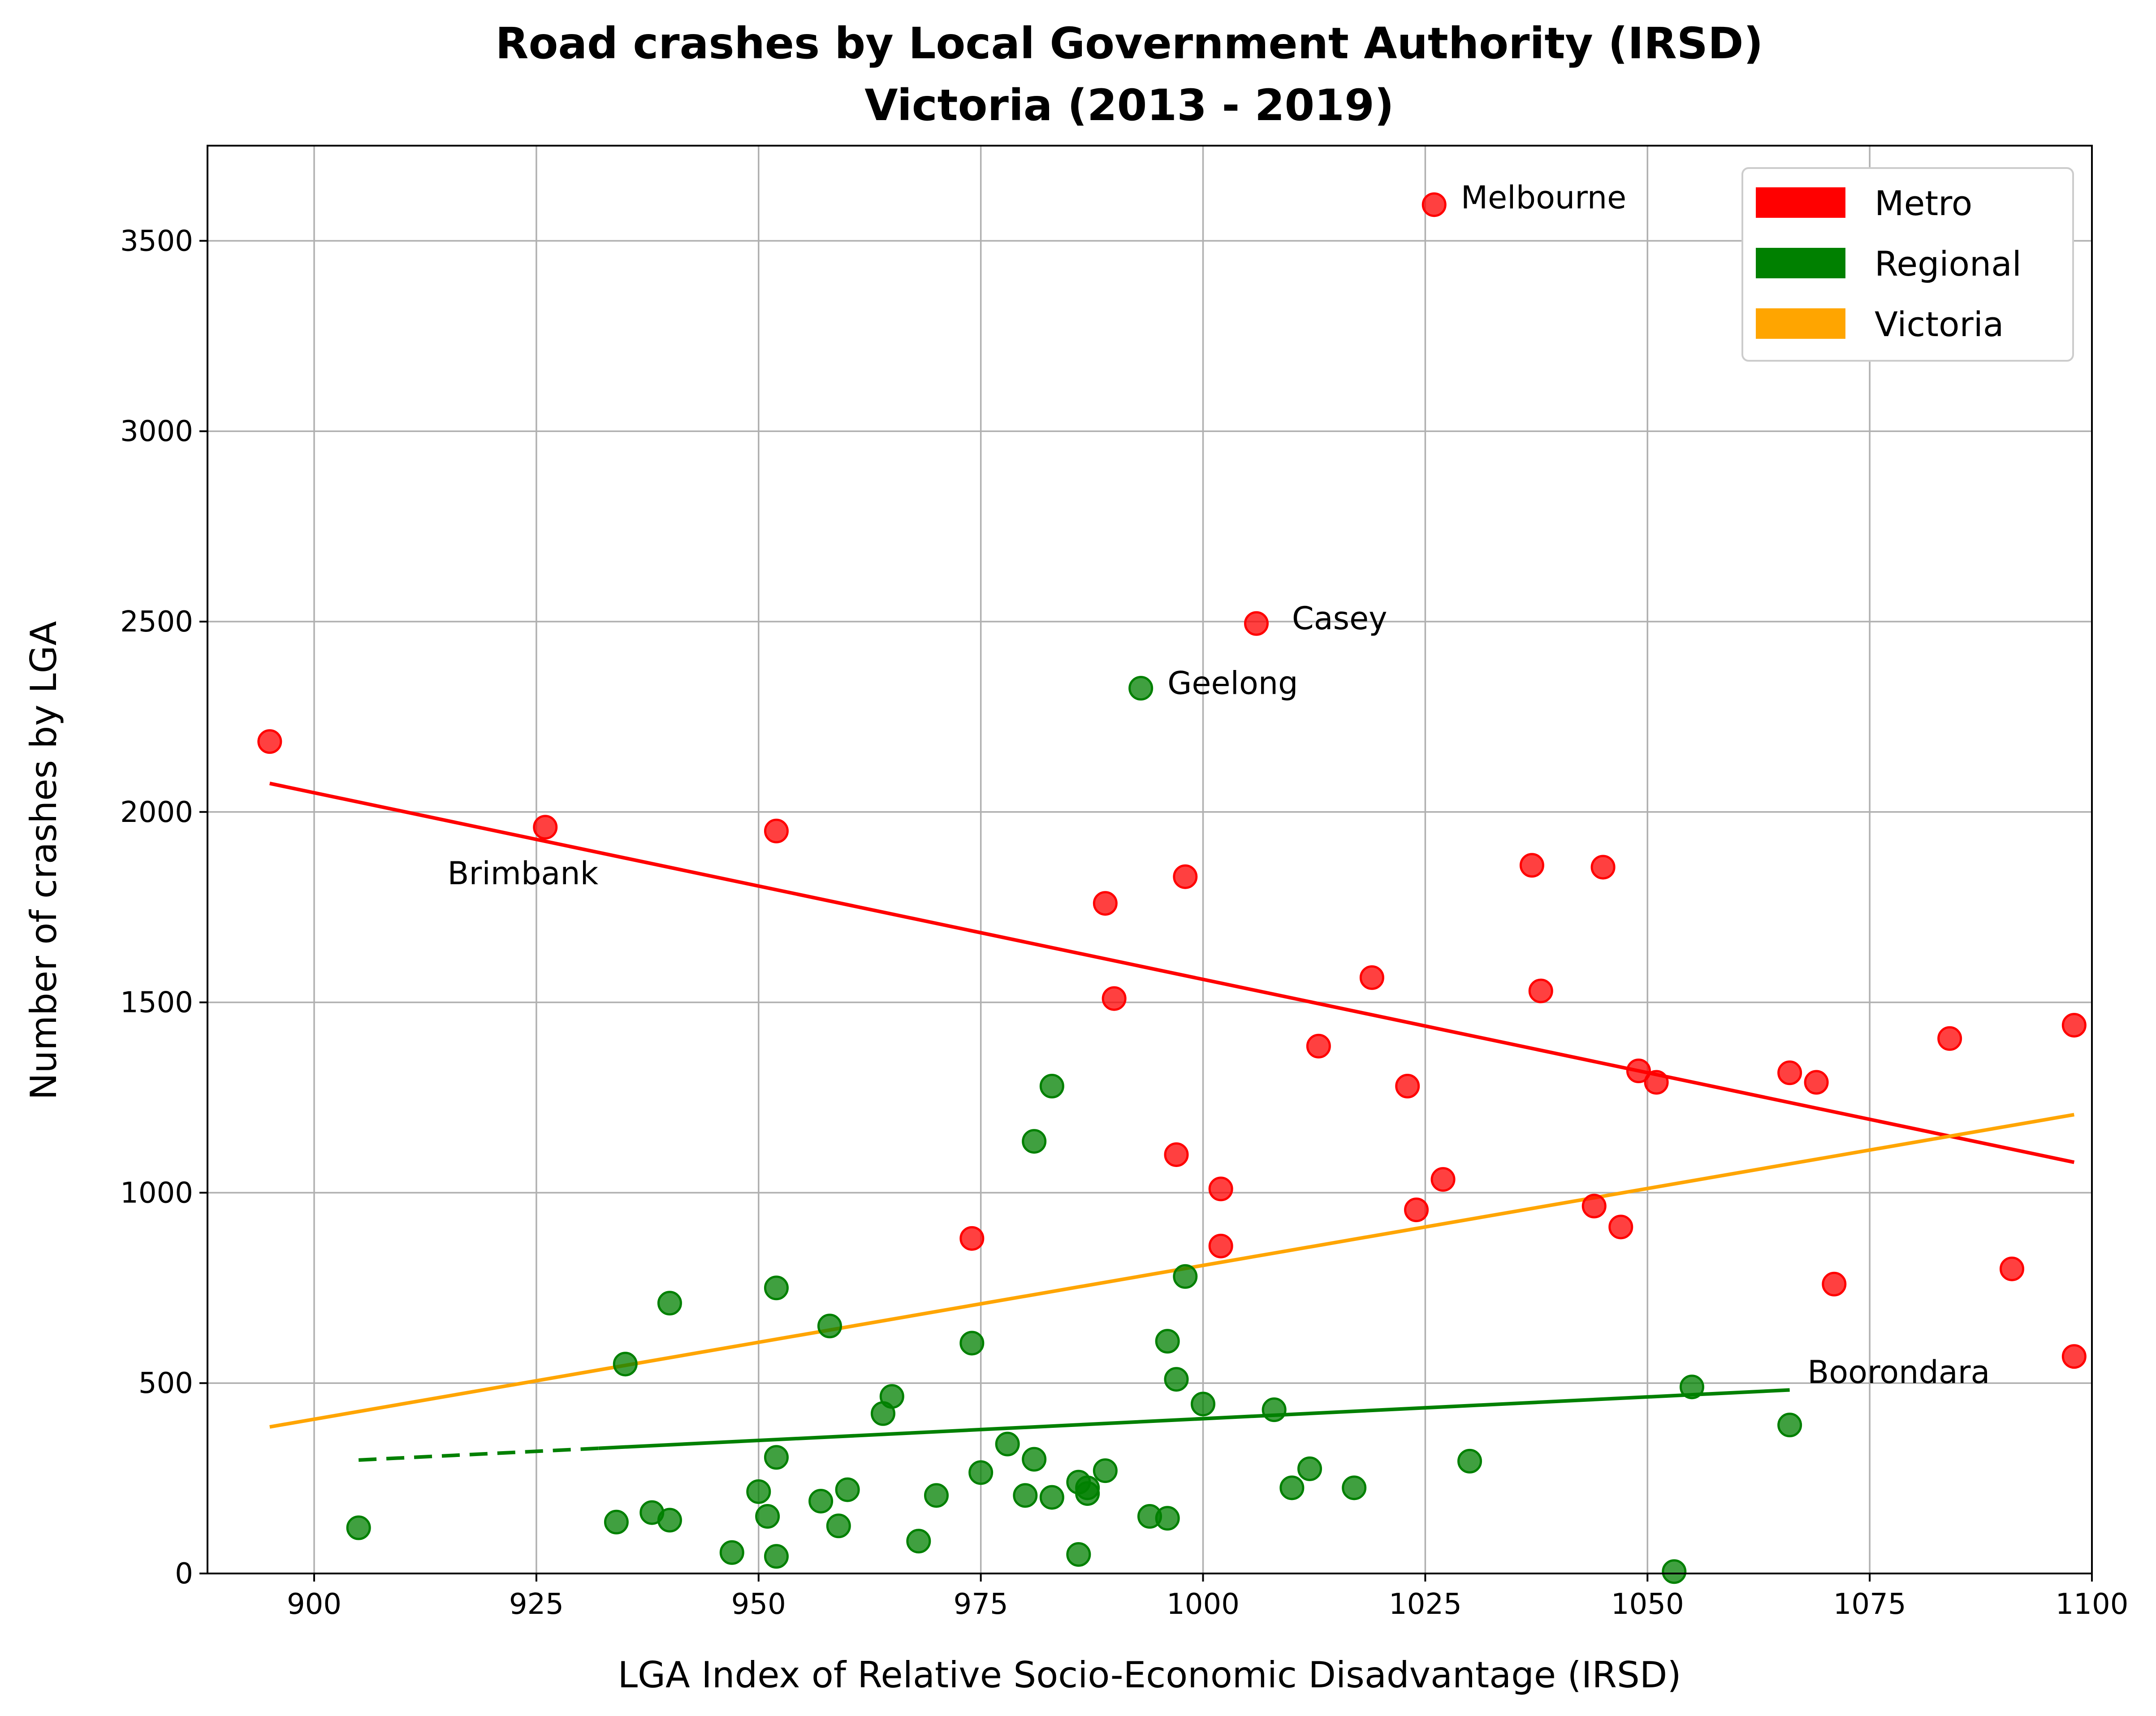  What do you see at coordinates (1544, 197) in the screenshot?
I see `annotation-melbourne: Melbourne` at bounding box center [1544, 197].